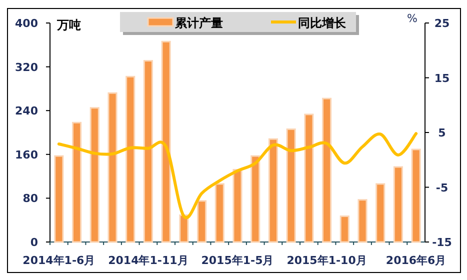 This screenshot has width=467, height=280. What do you see at coordinates (198, 23) in the screenshot?
I see `legend-label: 累计产量` at bounding box center [198, 23].